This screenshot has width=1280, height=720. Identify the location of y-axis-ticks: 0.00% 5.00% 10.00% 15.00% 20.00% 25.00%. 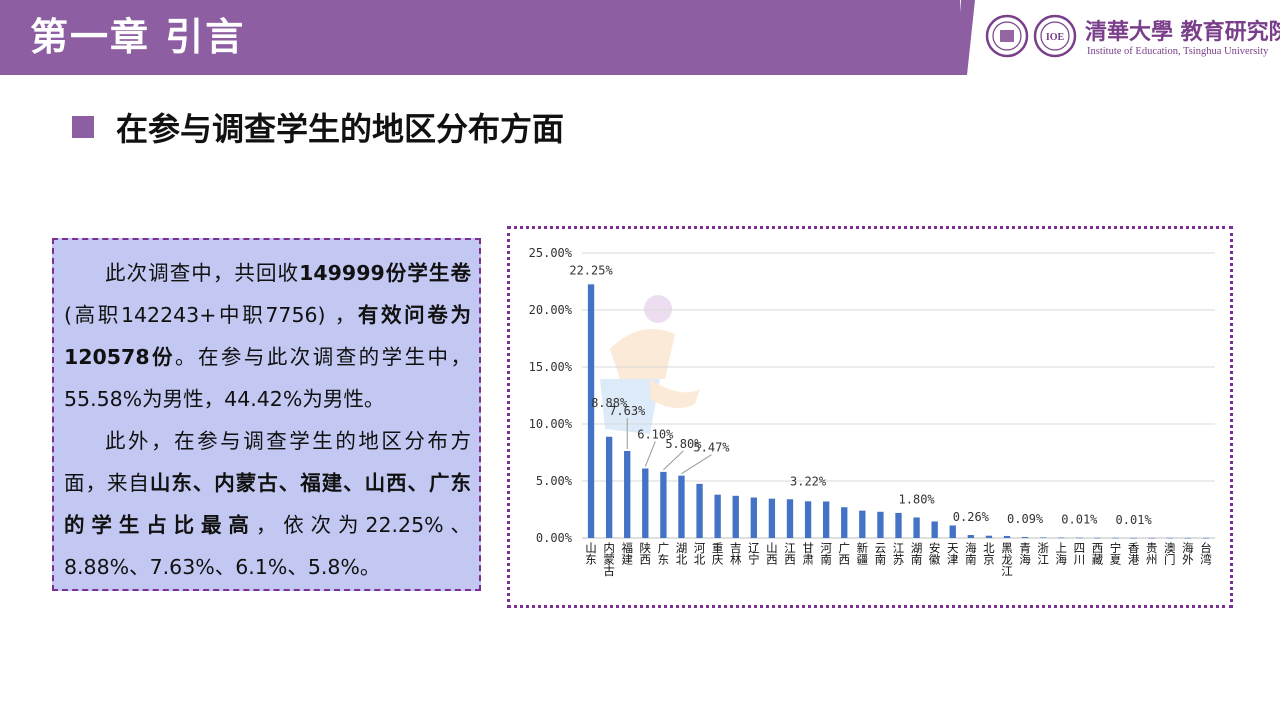
(551, 395).